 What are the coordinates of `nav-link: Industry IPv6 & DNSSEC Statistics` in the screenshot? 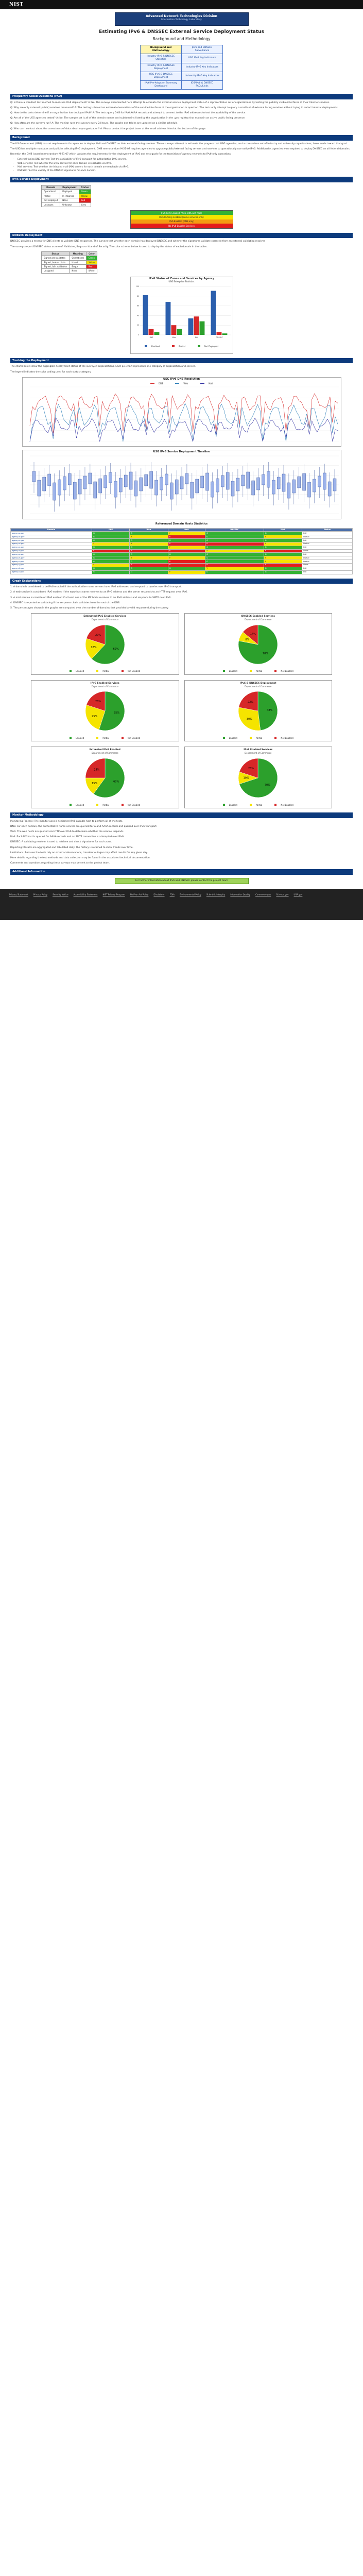 It's located at (161, 59).